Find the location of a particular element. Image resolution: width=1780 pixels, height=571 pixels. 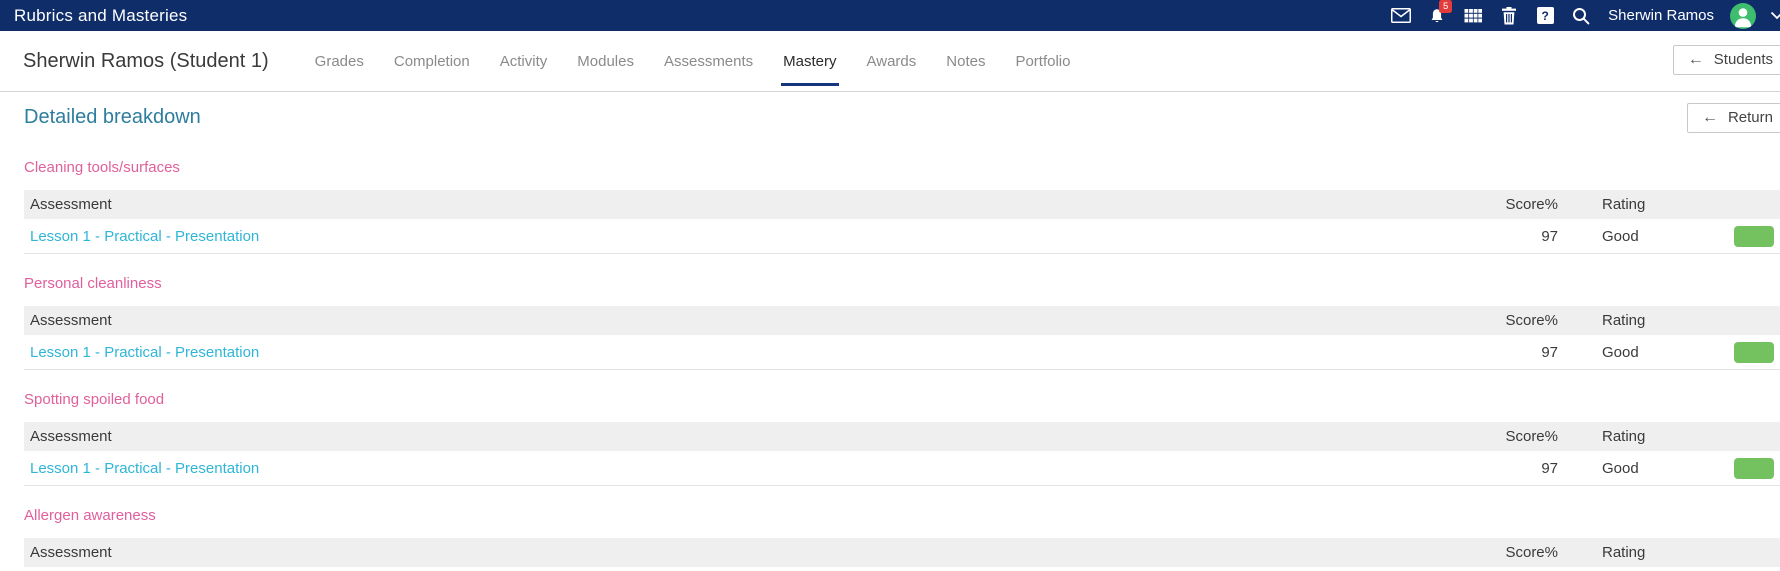

content-header-row: Detailed breakdown ← Return is located at coordinates (902, 120).